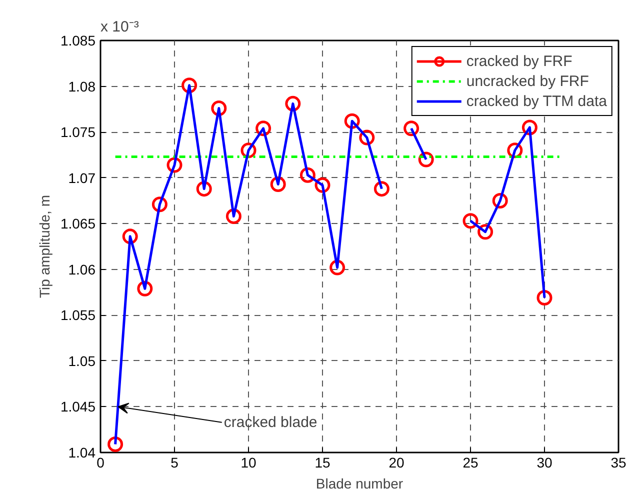  Describe the element at coordinates (82, 178) in the screenshot. I see `y-tick-label: 1.07` at that location.